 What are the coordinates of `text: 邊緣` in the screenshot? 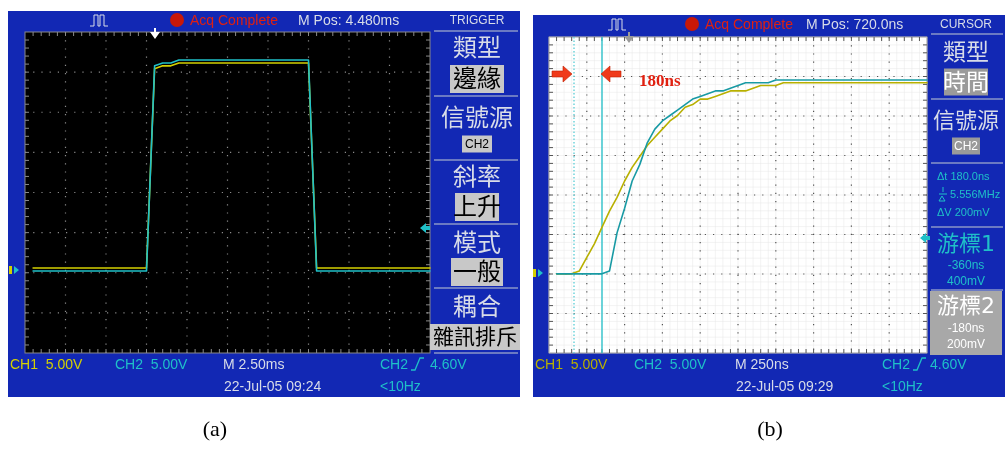 It's located at (477, 79).